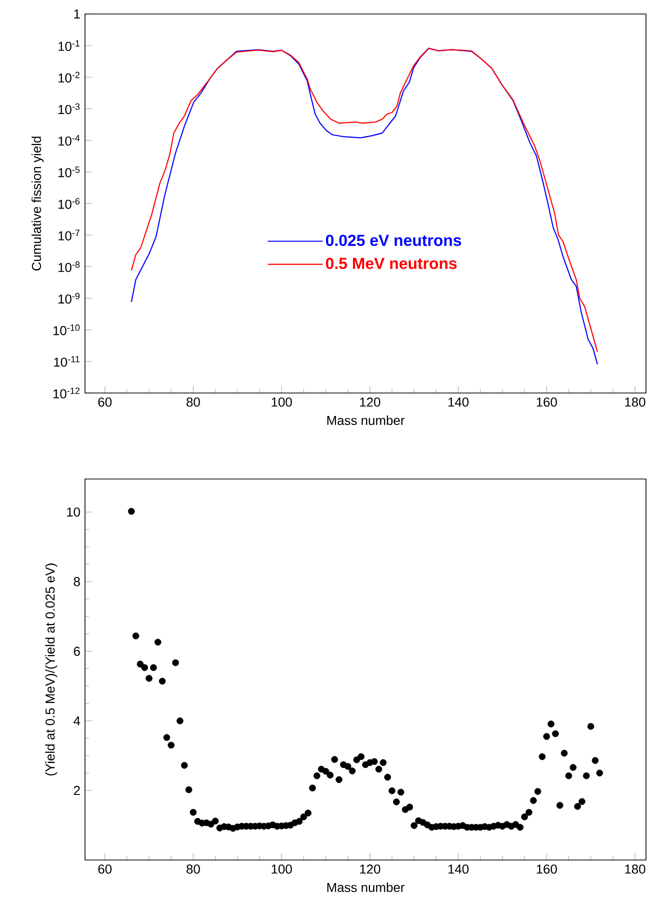 The height and width of the screenshot is (919, 649). What do you see at coordinates (38, 203) in the screenshot?
I see `y-axis-title: Cumulative fission yield` at bounding box center [38, 203].